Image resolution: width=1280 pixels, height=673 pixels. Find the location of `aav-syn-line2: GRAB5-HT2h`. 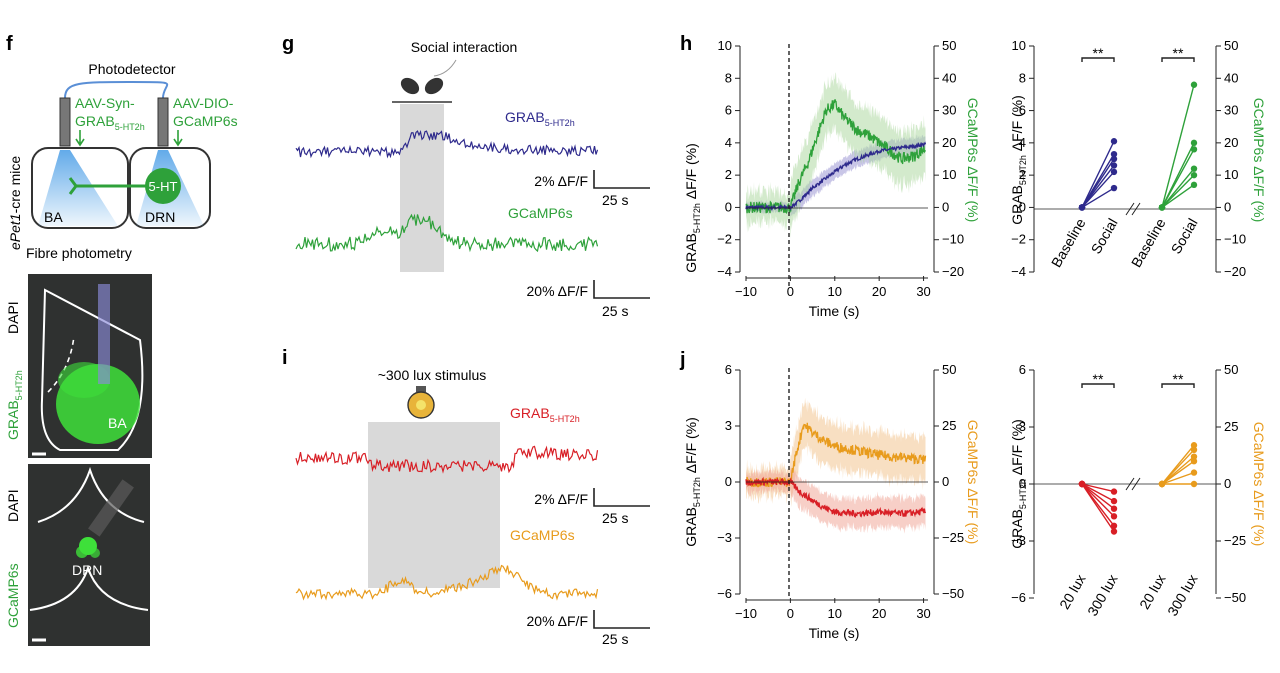

aav-syn-line2: GRAB5-HT2h is located at coordinates (110, 122).